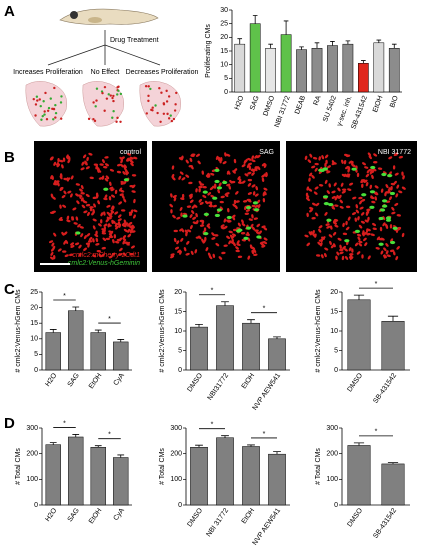  Describe the element at coordinates (34, 323) in the screenshot. I see `y-tick-label: 15` at that location.